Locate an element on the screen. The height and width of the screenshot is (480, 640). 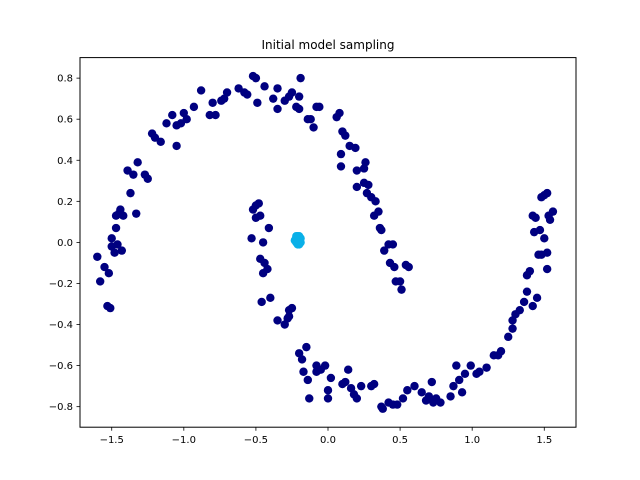
y-tick-label: 0.4 is located at coordinates (65, 161).